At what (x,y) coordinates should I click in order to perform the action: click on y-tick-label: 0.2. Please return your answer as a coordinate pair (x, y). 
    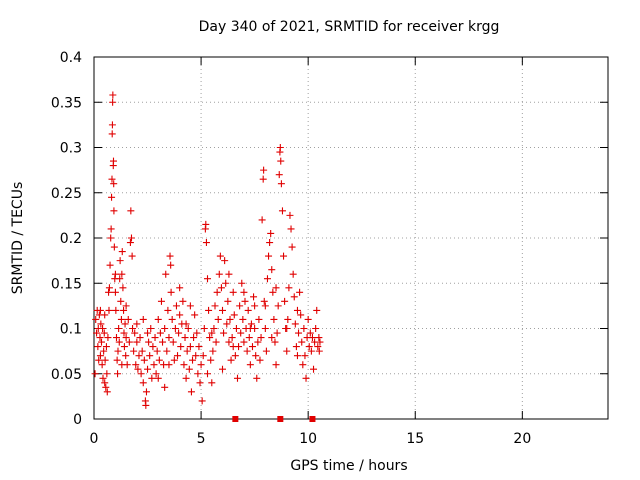
    Looking at the image, I should click on (71, 239).